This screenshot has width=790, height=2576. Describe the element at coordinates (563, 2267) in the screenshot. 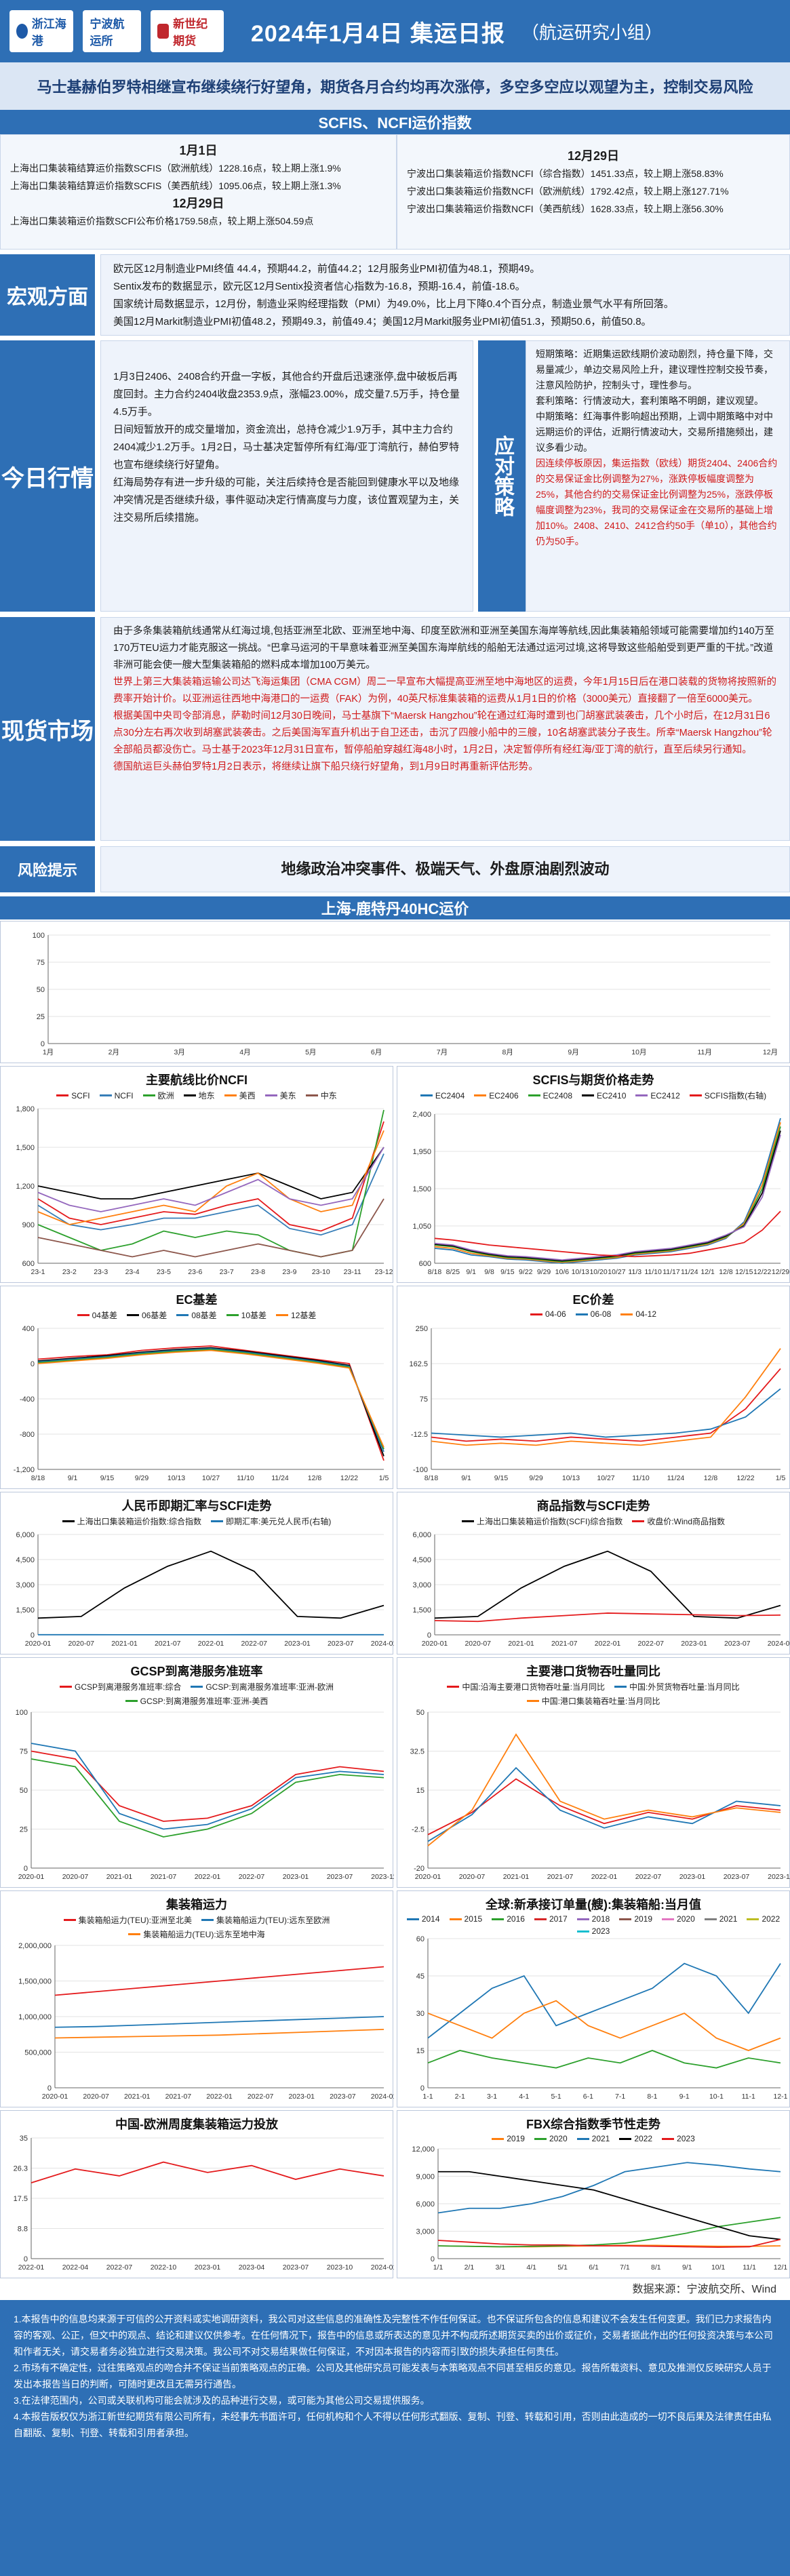

I see `x-tick-label: 5/1` at that location.